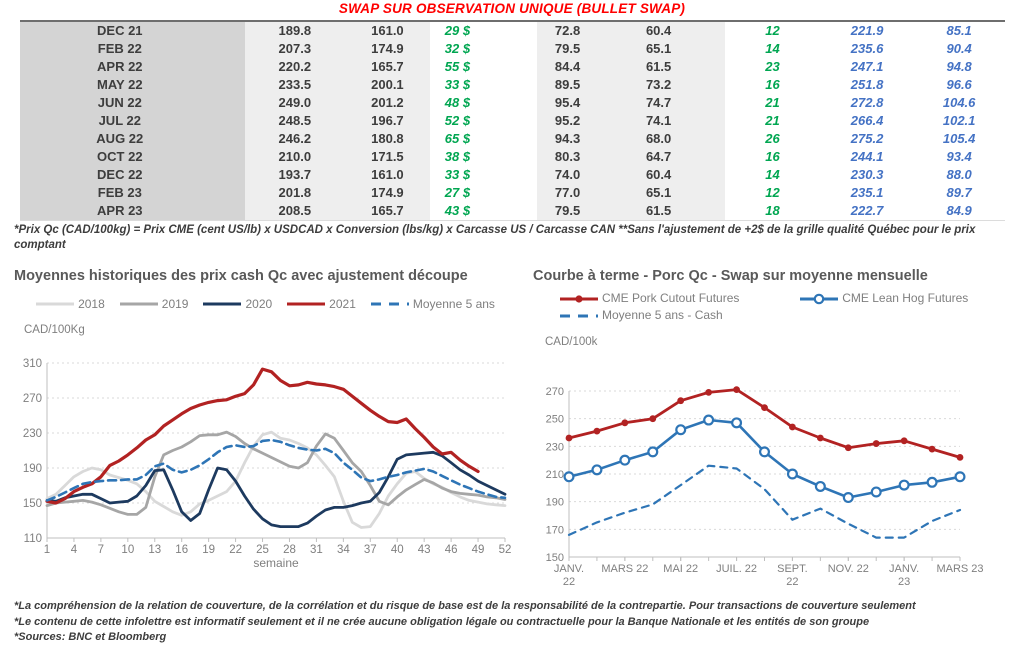 The height and width of the screenshot is (660, 1024). I want to click on value-cell: 77.0, so click(574, 193).